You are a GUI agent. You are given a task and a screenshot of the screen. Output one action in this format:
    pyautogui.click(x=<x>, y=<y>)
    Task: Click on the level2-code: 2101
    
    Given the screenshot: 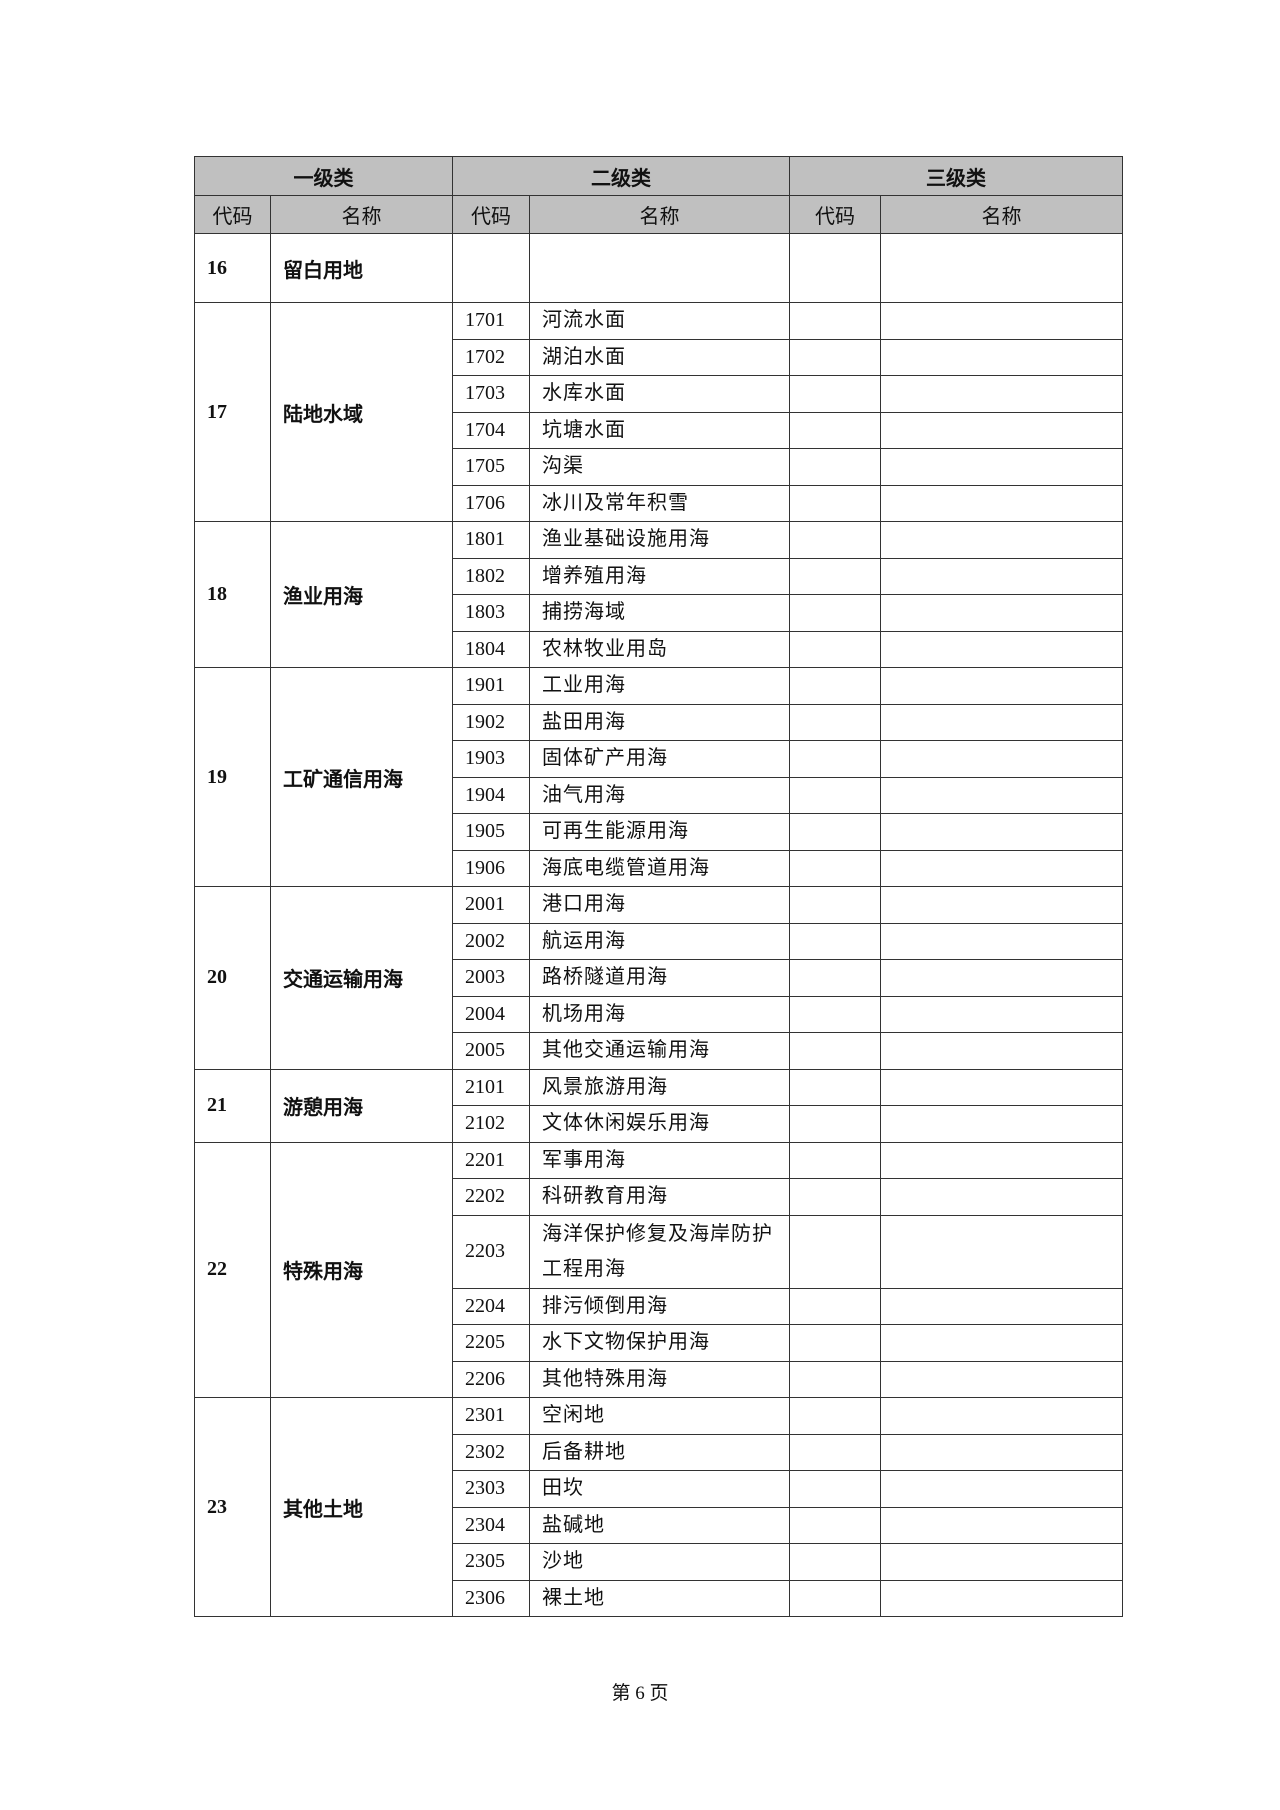 What is the action you would take?
    pyautogui.click(x=491, y=1087)
    